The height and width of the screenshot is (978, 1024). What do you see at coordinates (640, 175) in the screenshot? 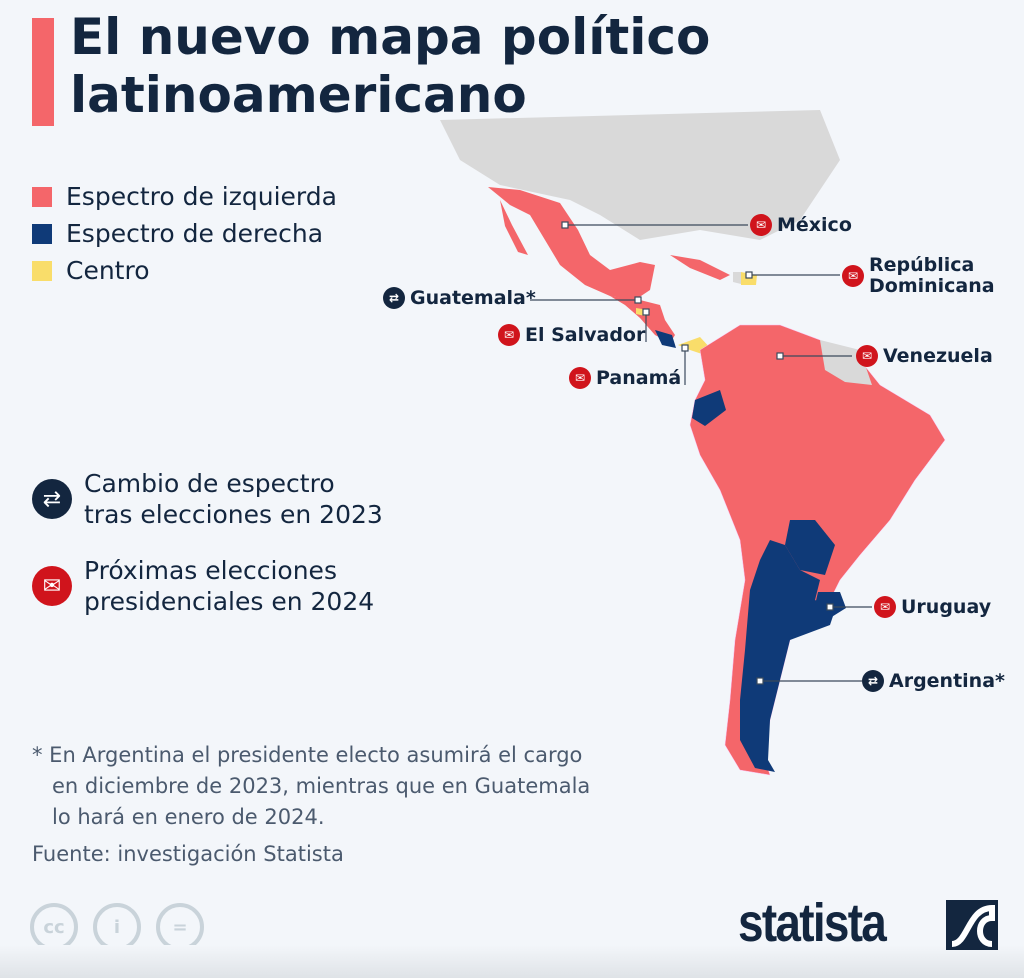
I see `north-america` at bounding box center [640, 175].